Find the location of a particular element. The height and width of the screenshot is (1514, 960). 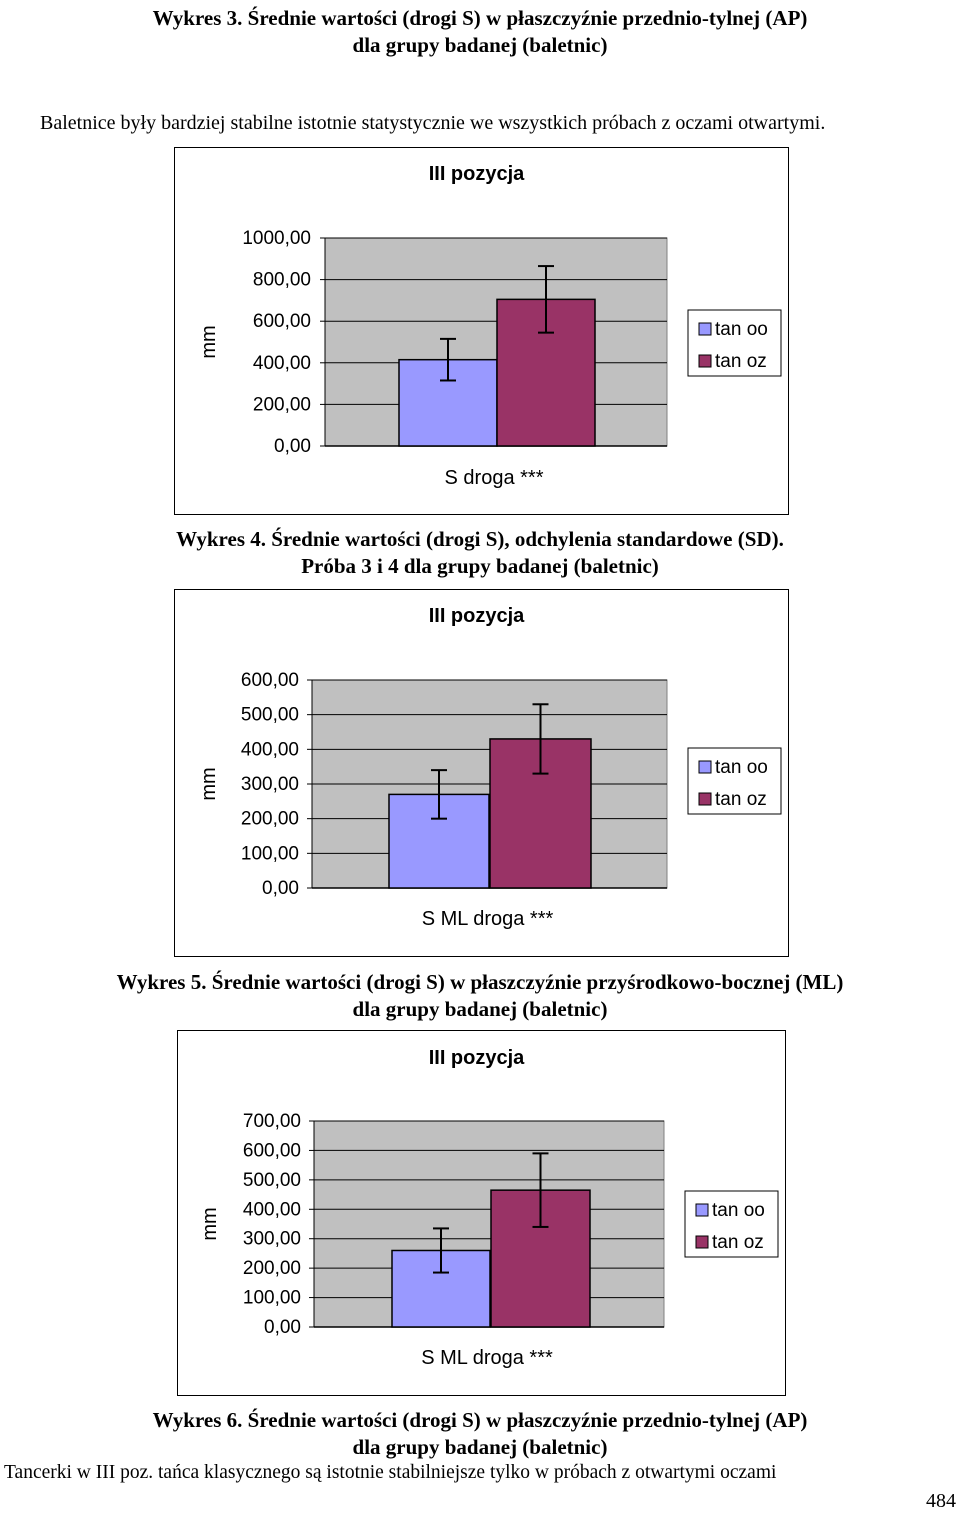

caption-wykres-5-line2: dla grupy badanej (baletnic) is located at coordinates (480, 1009).